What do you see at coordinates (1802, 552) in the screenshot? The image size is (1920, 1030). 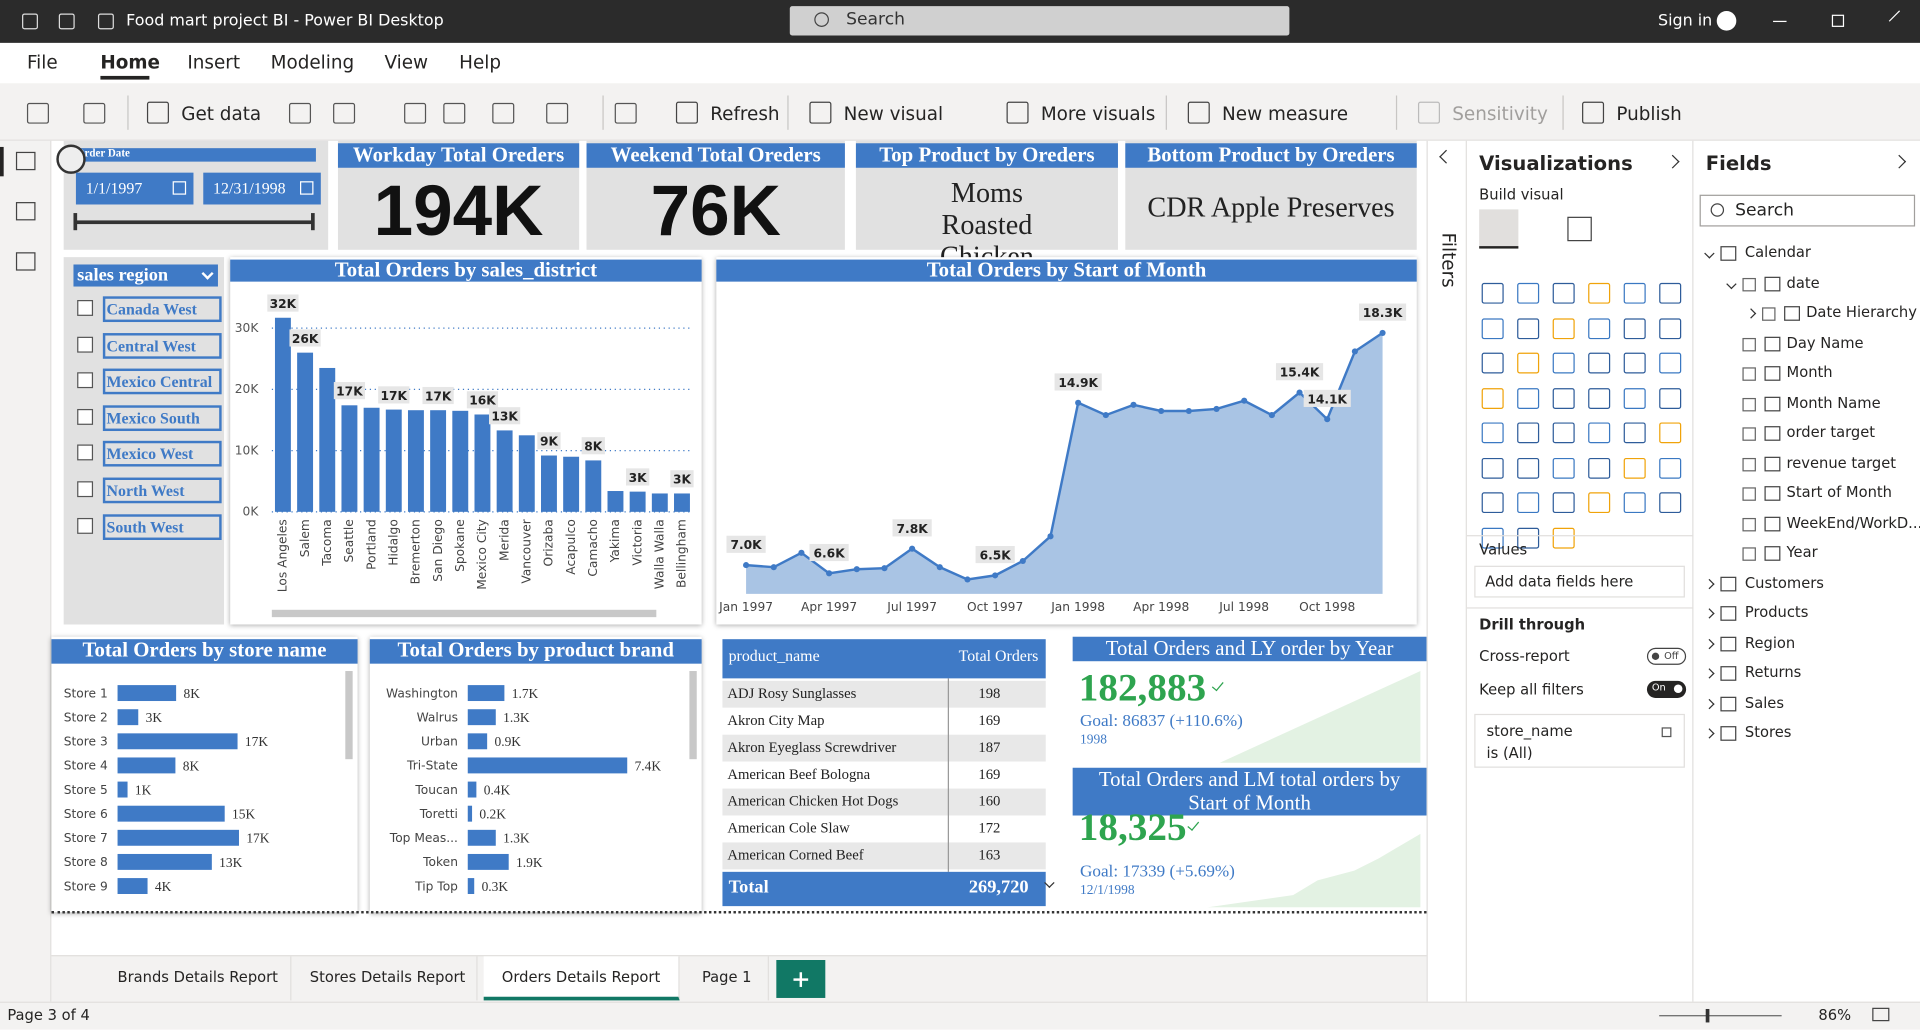 I see `field: Year` at bounding box center [1802, 552].